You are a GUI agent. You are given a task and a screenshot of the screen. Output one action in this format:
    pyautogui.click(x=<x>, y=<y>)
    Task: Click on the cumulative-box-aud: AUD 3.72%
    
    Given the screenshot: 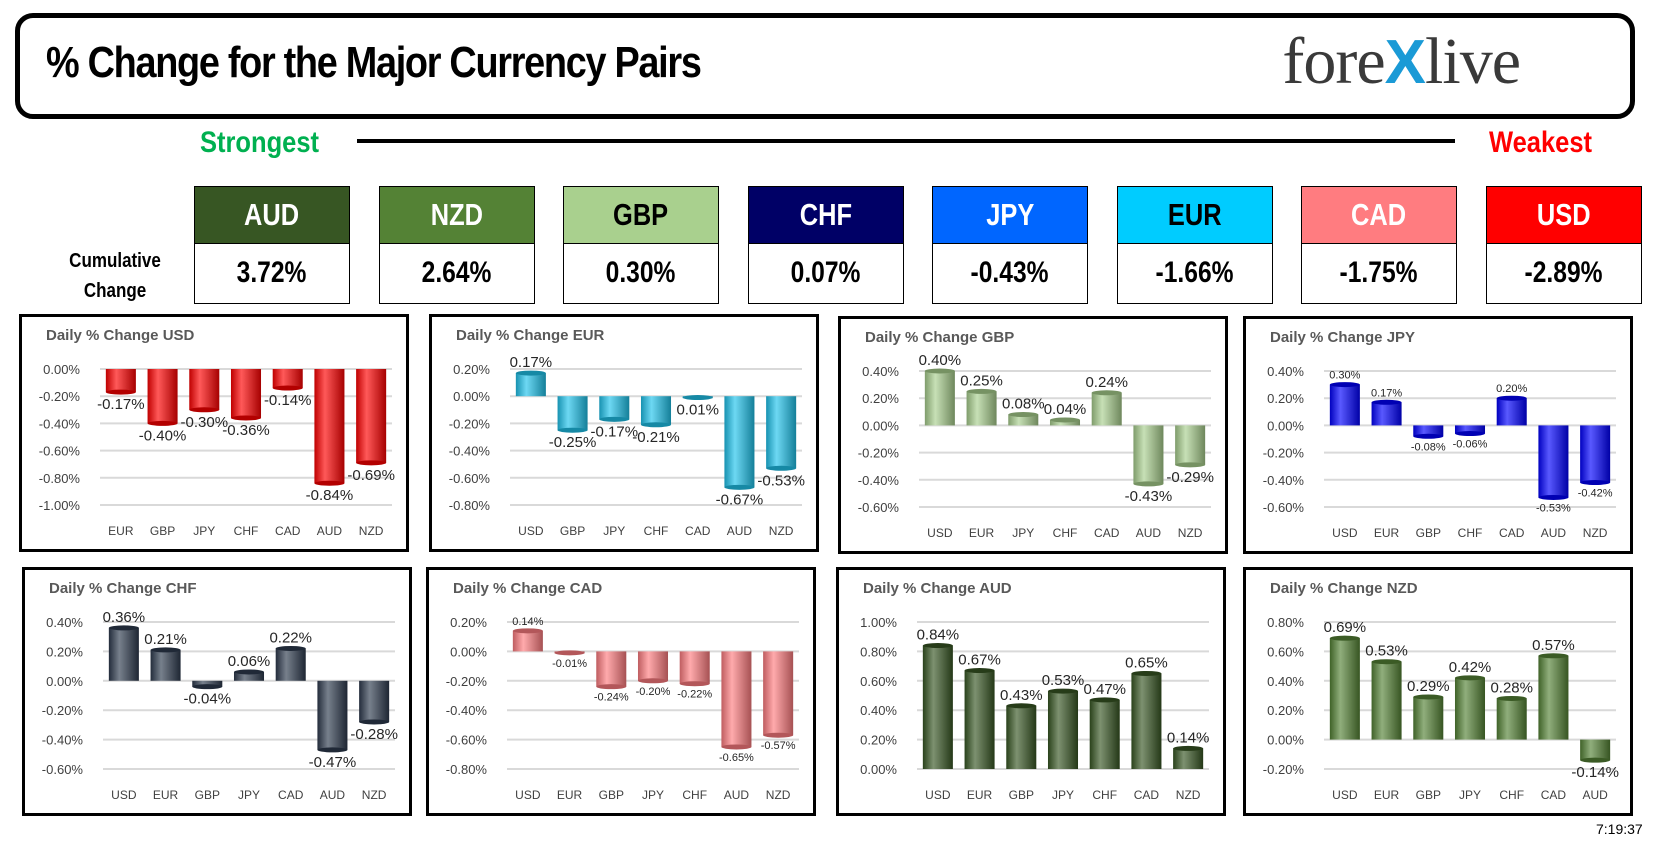 What is the action you would take?
    pyautogui.click(x=272, y=245)
    